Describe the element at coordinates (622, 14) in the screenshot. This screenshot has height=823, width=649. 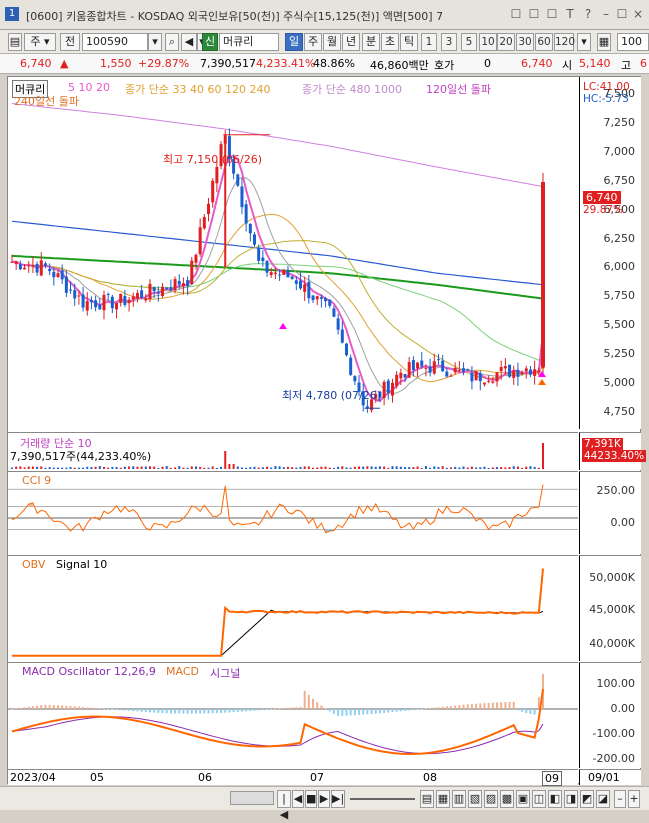
I see `maximize-icon: ☐` at that location.